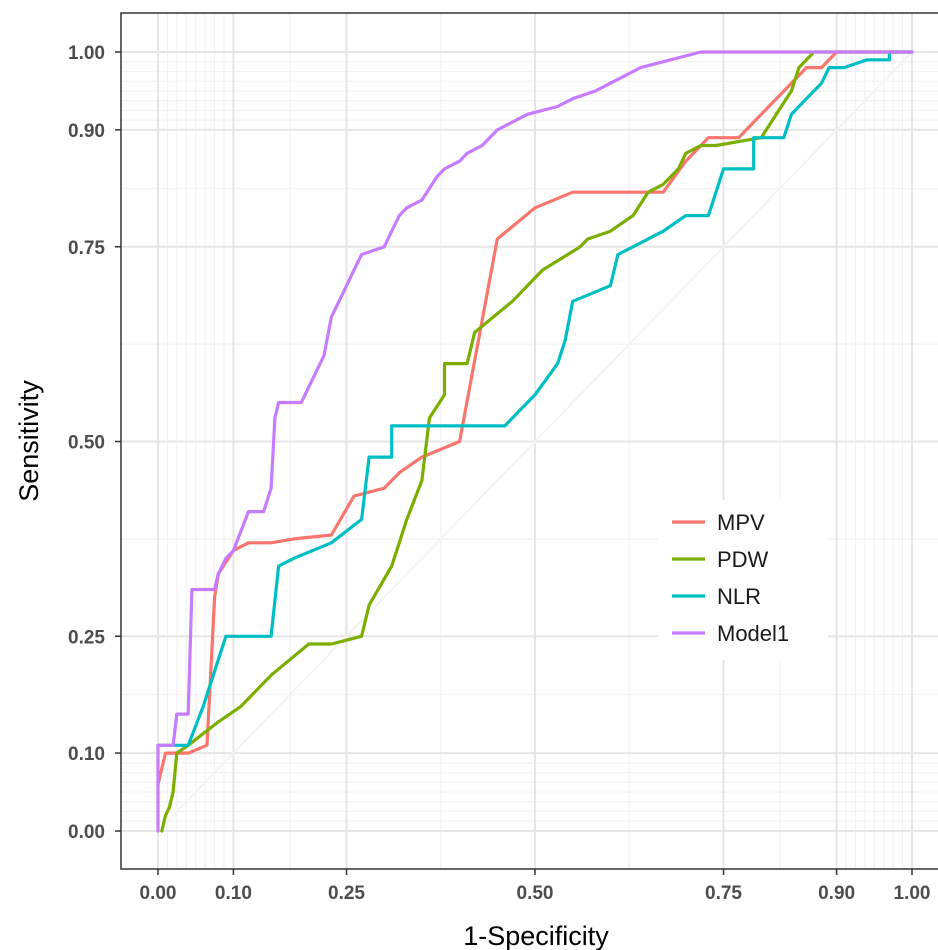  I want to click on x-axis-title: 1-Specificity, so click(536, 935).